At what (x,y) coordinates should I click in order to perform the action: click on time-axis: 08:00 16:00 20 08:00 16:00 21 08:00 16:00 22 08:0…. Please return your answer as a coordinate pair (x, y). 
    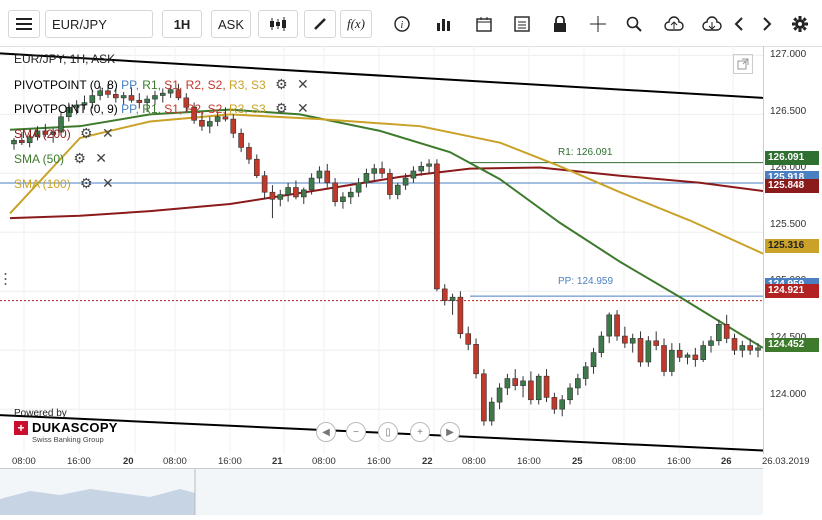
    Looking at the image, I should click on (405, 461).